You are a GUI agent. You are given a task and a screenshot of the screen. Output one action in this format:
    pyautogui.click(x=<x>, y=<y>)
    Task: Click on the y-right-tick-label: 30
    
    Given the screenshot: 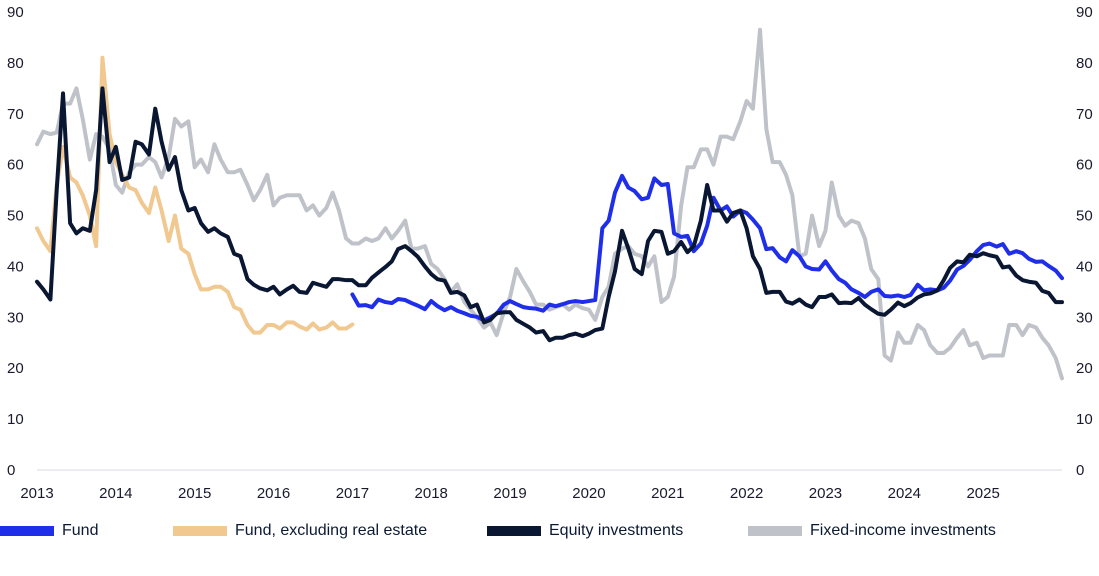 What is the action you would take?
    pyautogui.click(x=1084, y=317)
    